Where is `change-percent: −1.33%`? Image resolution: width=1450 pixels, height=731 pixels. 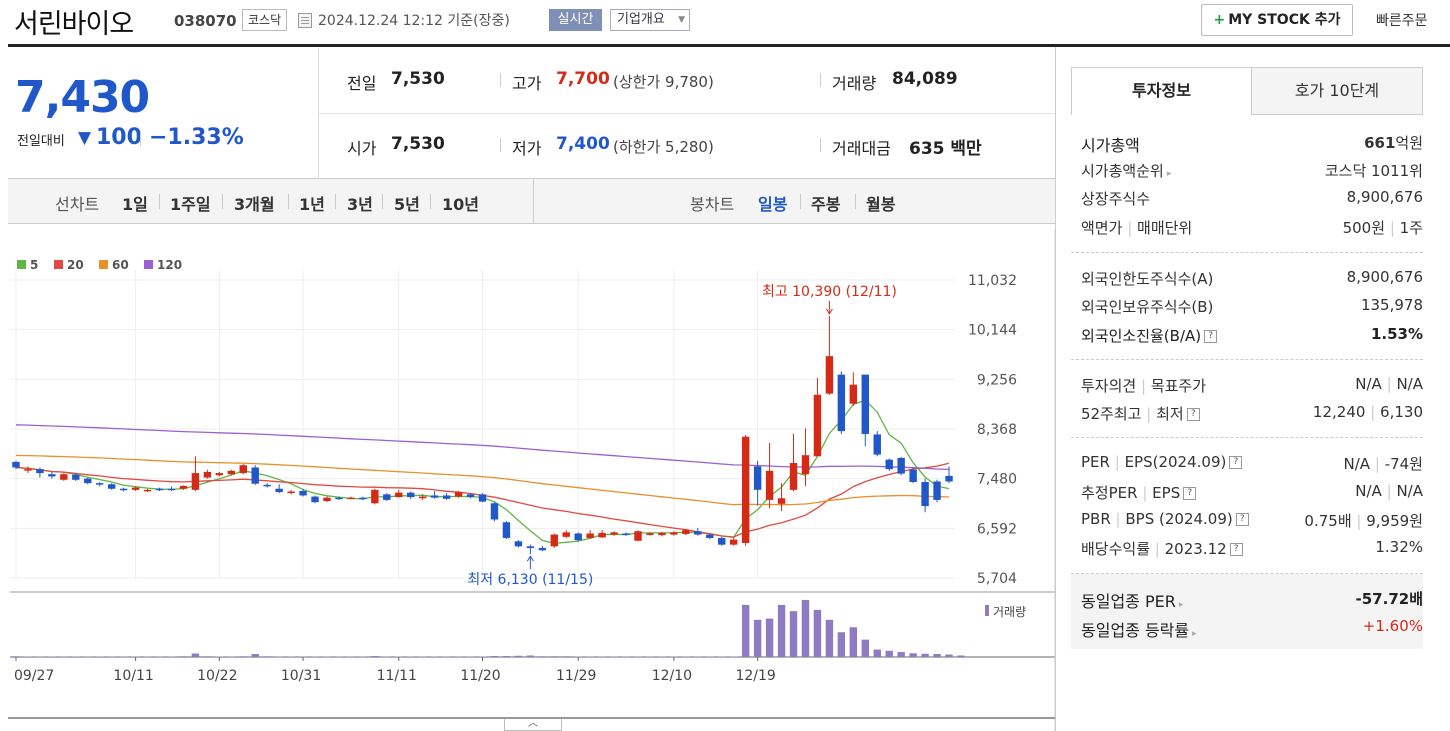 change-percent: −1.33% is located at coordinates (196, 137).